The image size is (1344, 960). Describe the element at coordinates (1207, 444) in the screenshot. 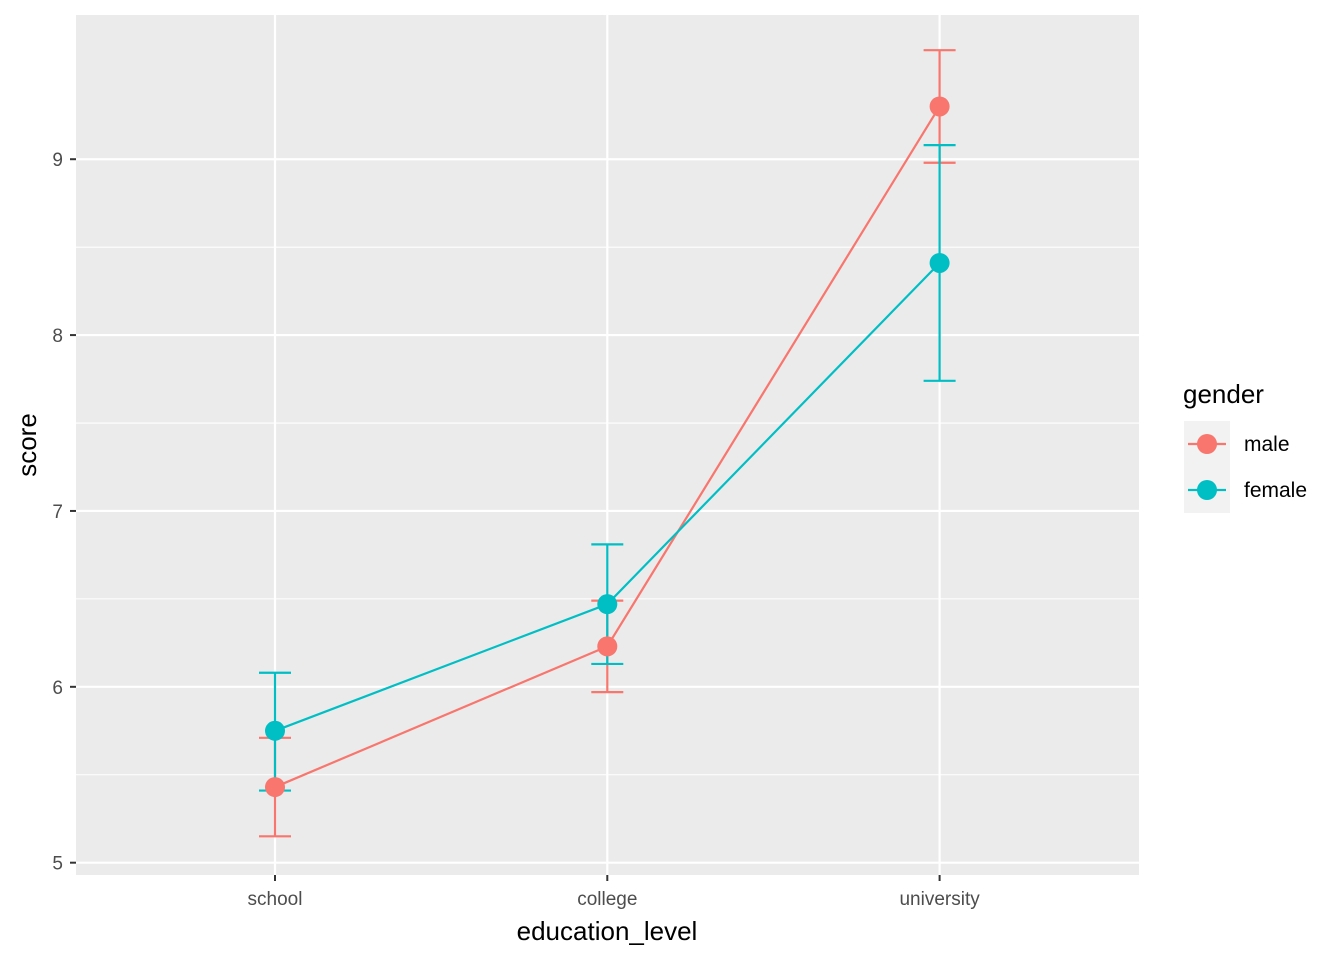

I see `legend-key-point-male` at that location.